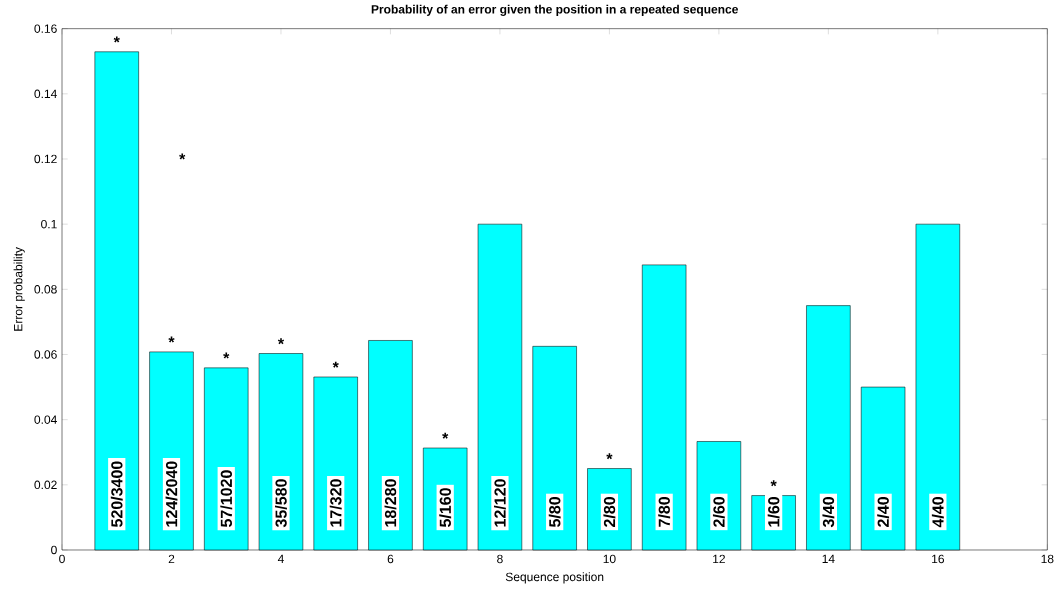  I want to click on x-tick-label: 14, so click(828, 558).